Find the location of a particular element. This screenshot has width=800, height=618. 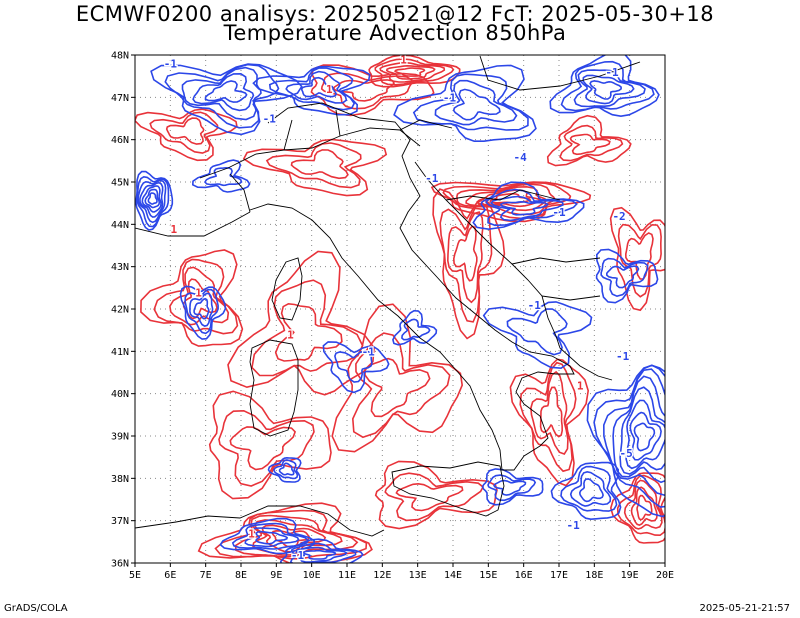

y-tick-label: 38N is located at coordinates (120, 479).